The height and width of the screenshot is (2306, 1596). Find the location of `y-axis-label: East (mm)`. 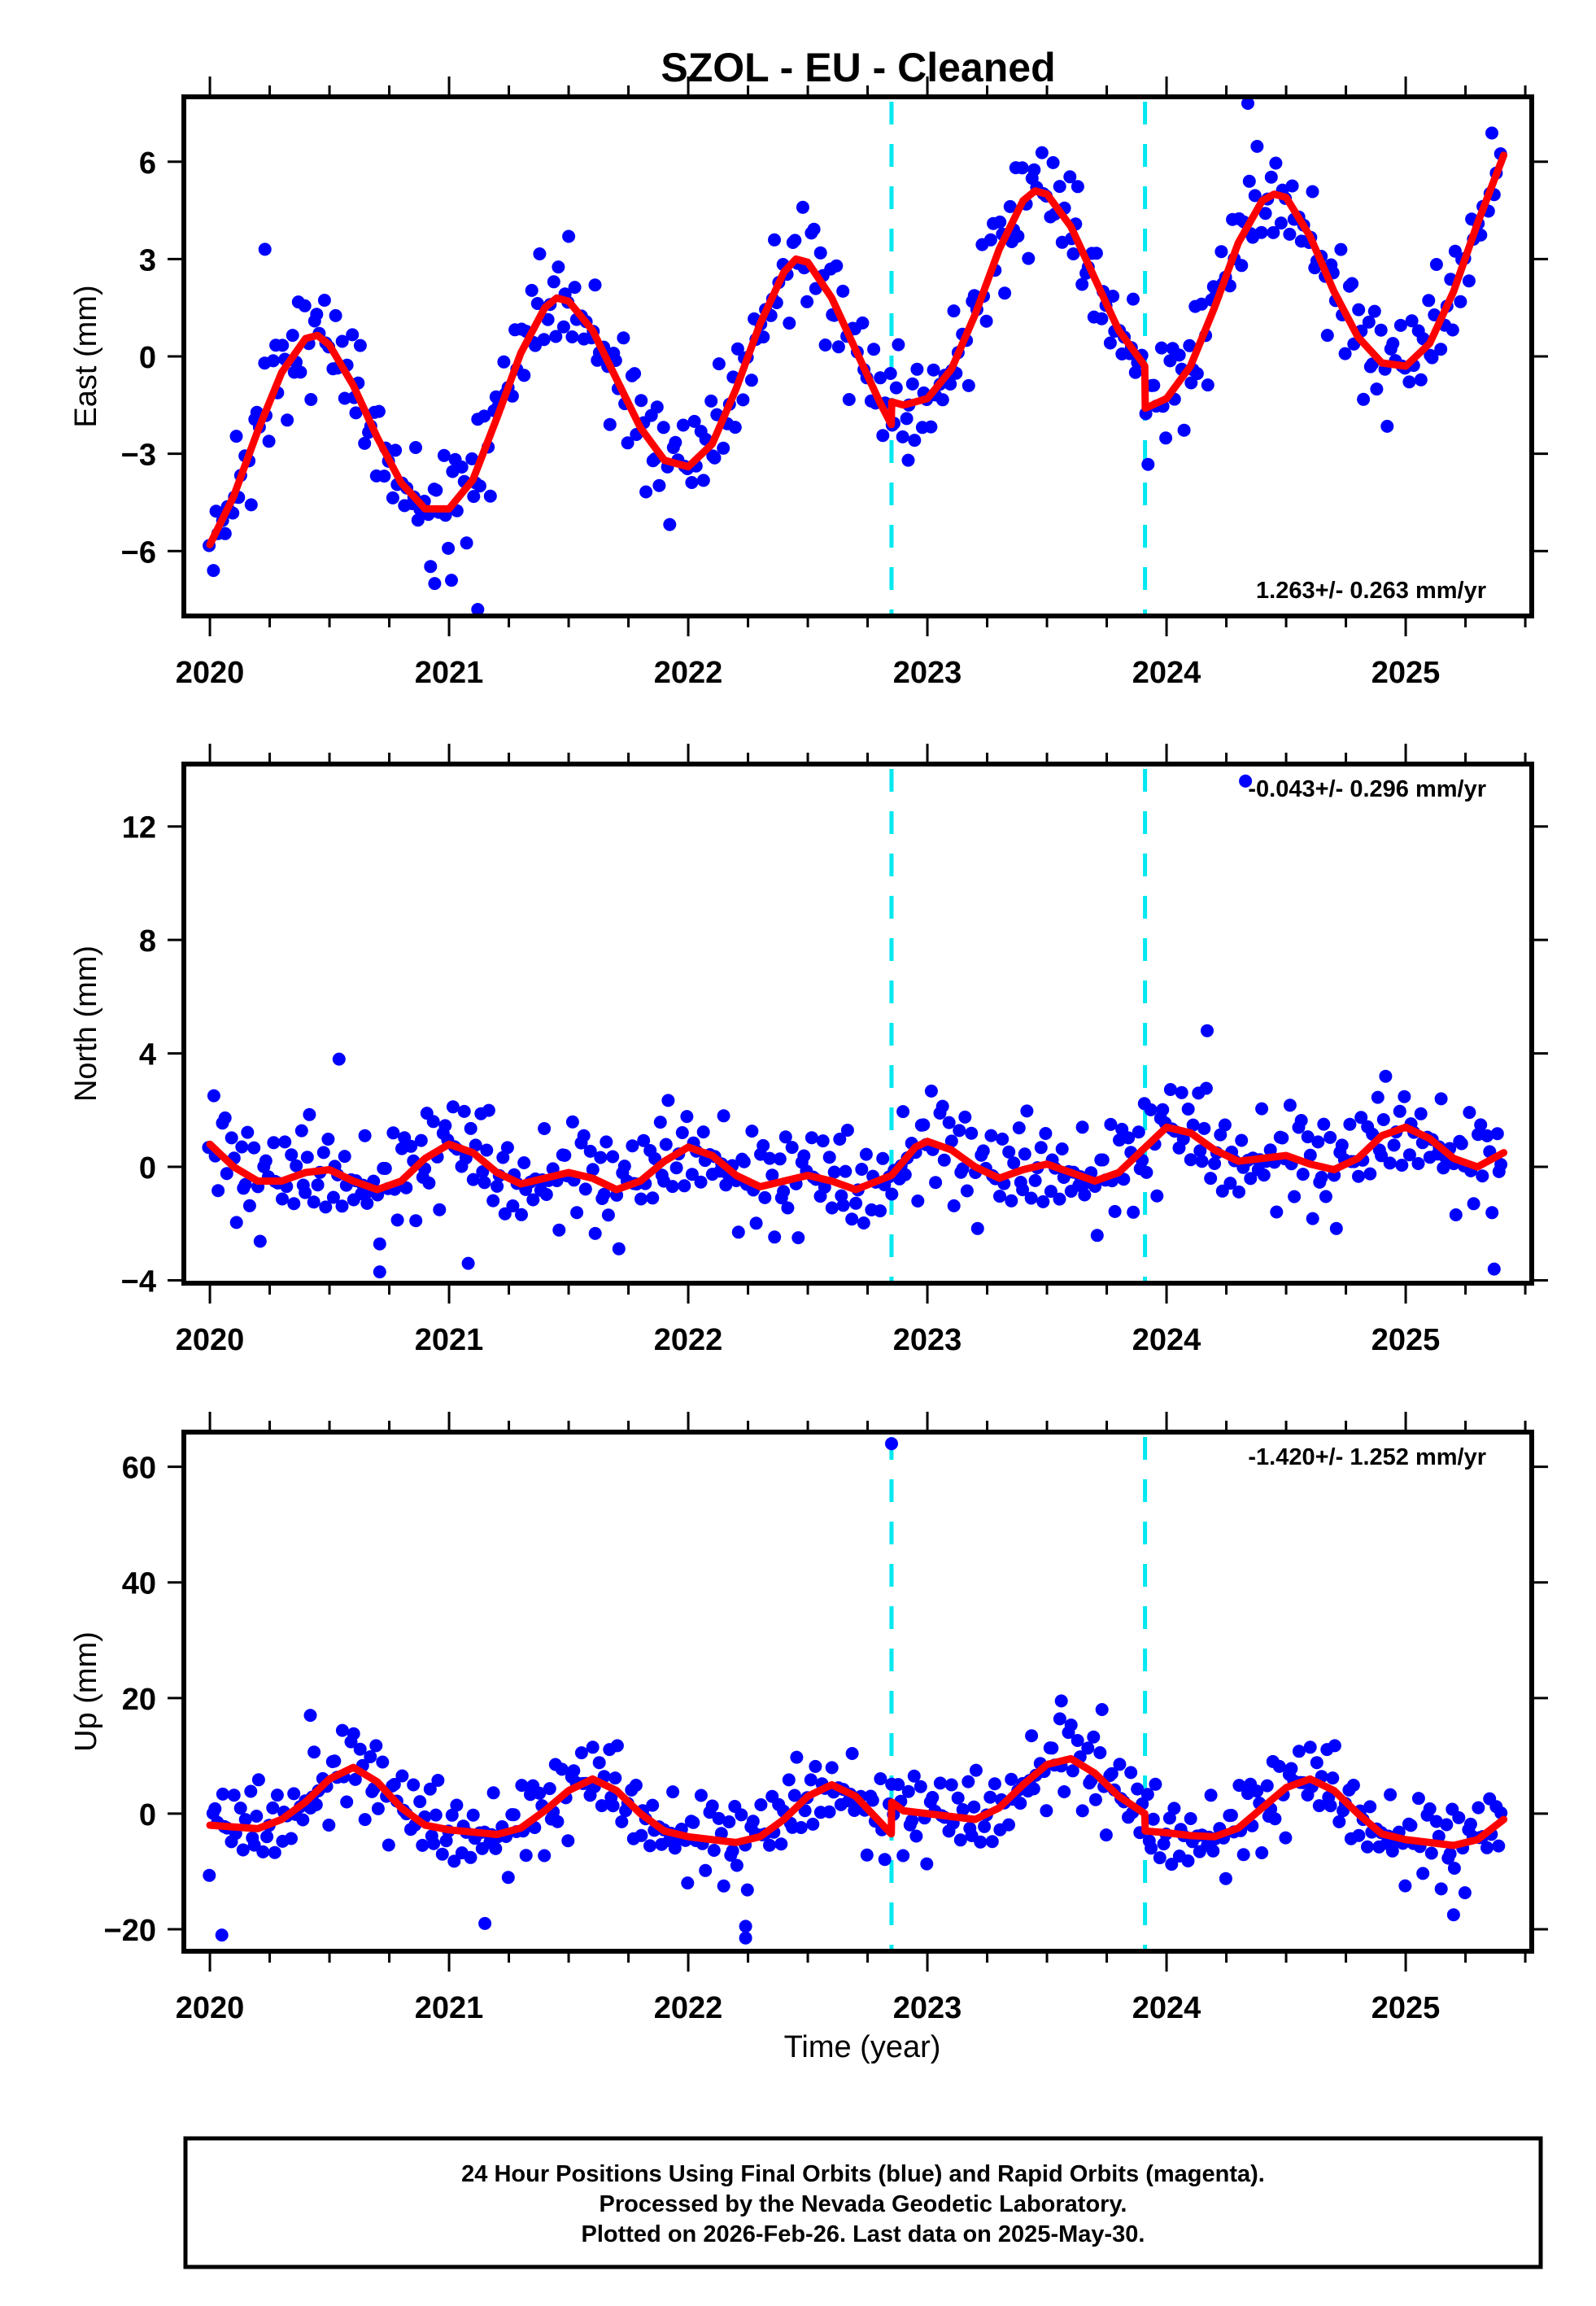

y-axis-label: East (mm) is located at coordinates (86, 356).